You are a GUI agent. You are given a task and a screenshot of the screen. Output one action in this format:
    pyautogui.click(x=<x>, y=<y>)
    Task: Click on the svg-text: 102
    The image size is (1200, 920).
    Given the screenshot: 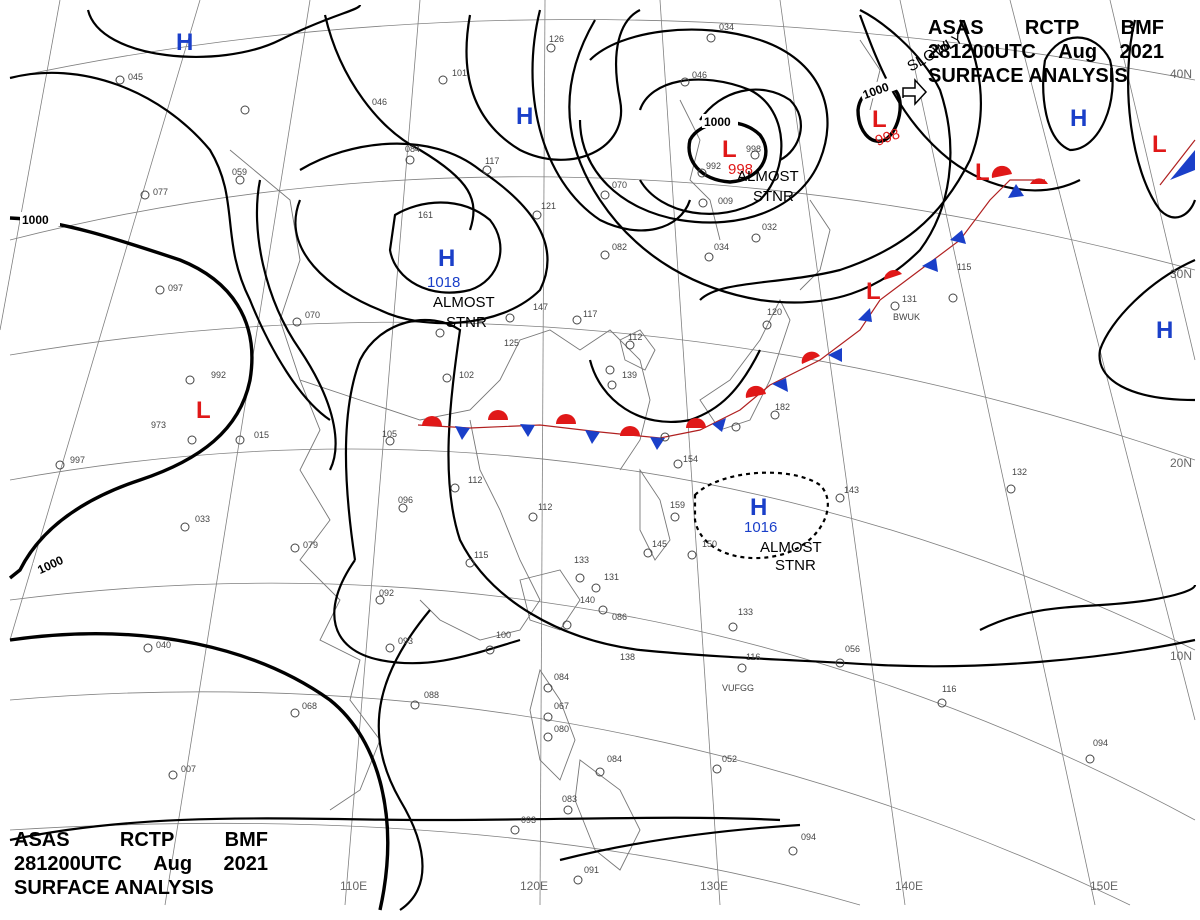 What is the action you would take?
    pyautogui.click(x=466, y=375)
    